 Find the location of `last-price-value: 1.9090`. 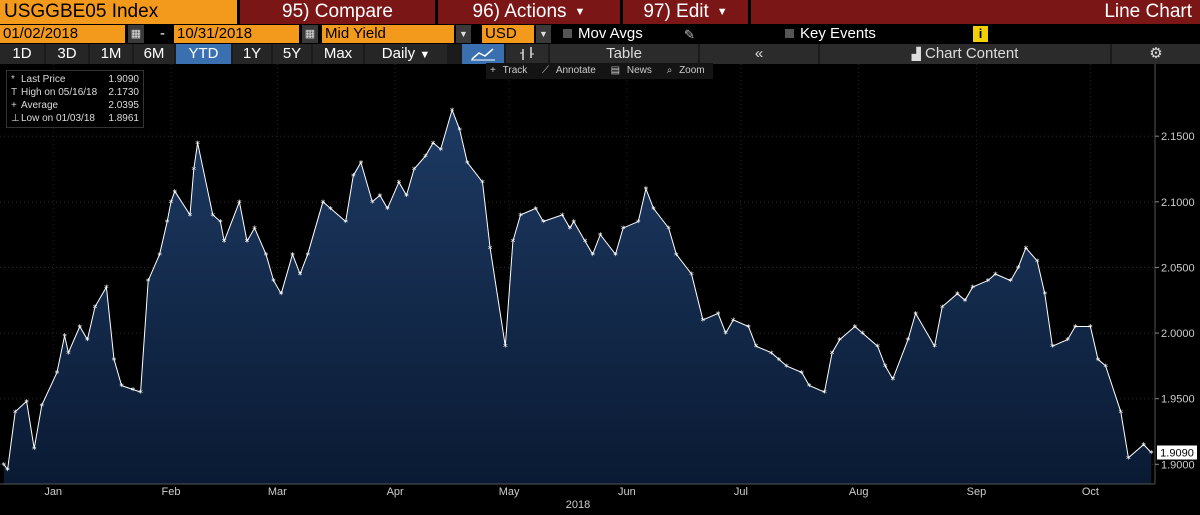

last-price-value: 1.9090 is located at coordinates (1177, 454).